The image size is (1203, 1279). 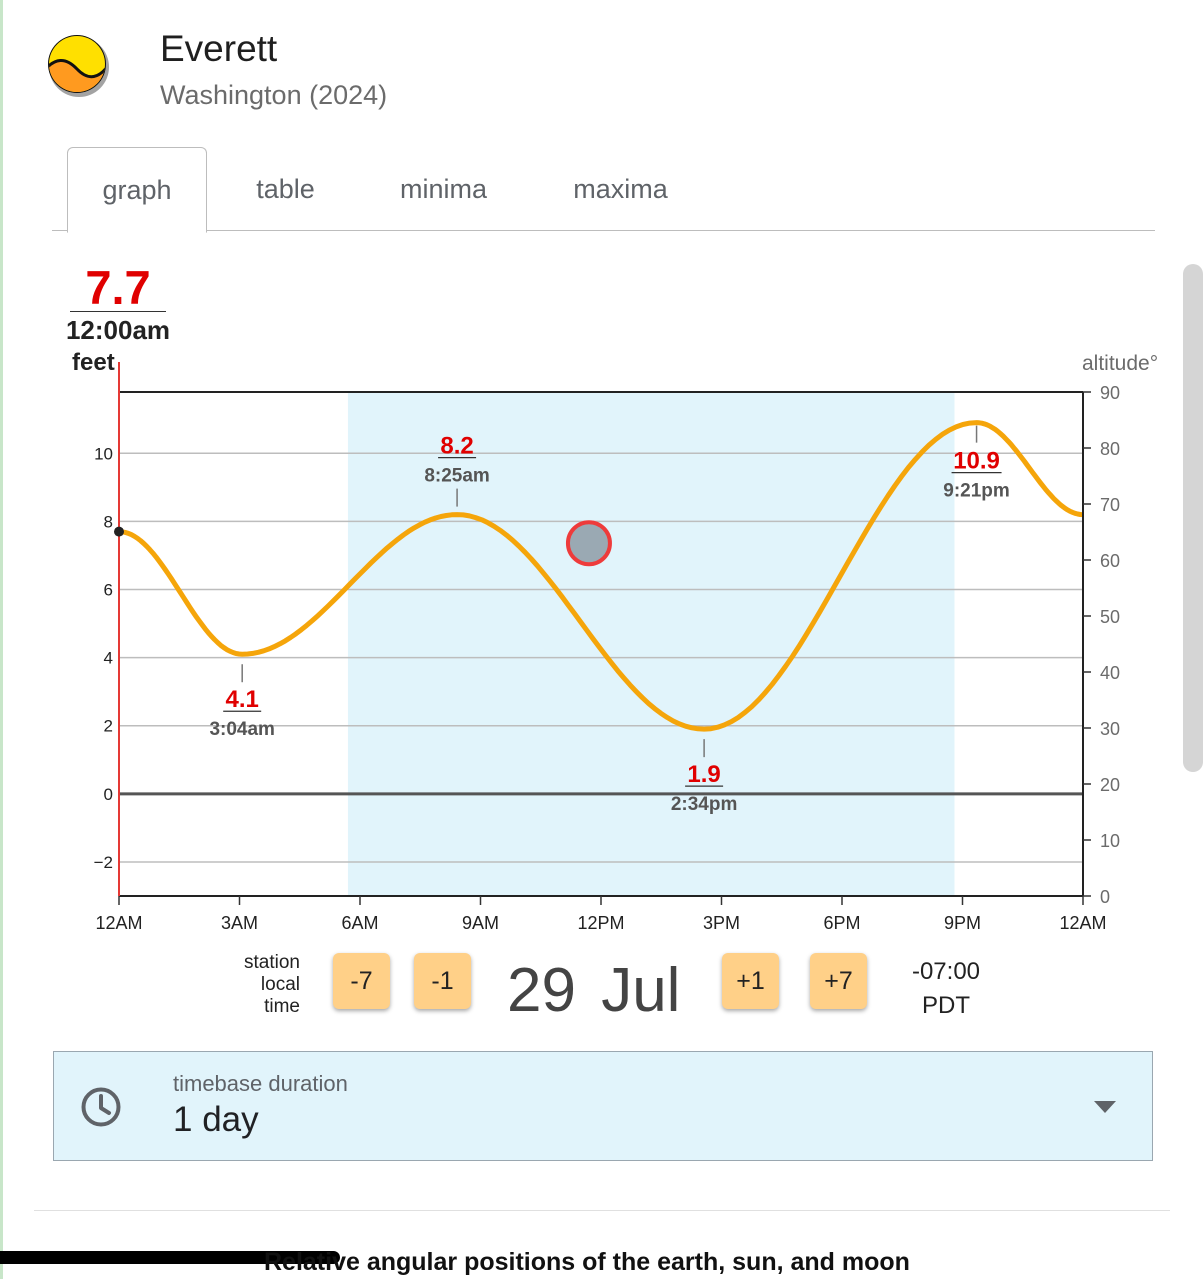 I want to click on current-height-point, so click(x=119, y=531).